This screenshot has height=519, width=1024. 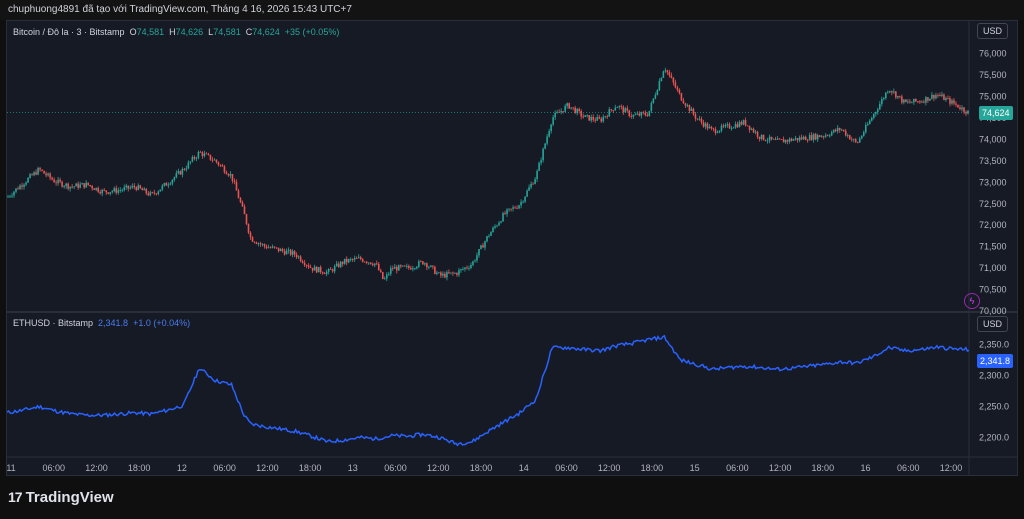 I want to click on eth-value: 2,341.8, so click(x=113, y=323).